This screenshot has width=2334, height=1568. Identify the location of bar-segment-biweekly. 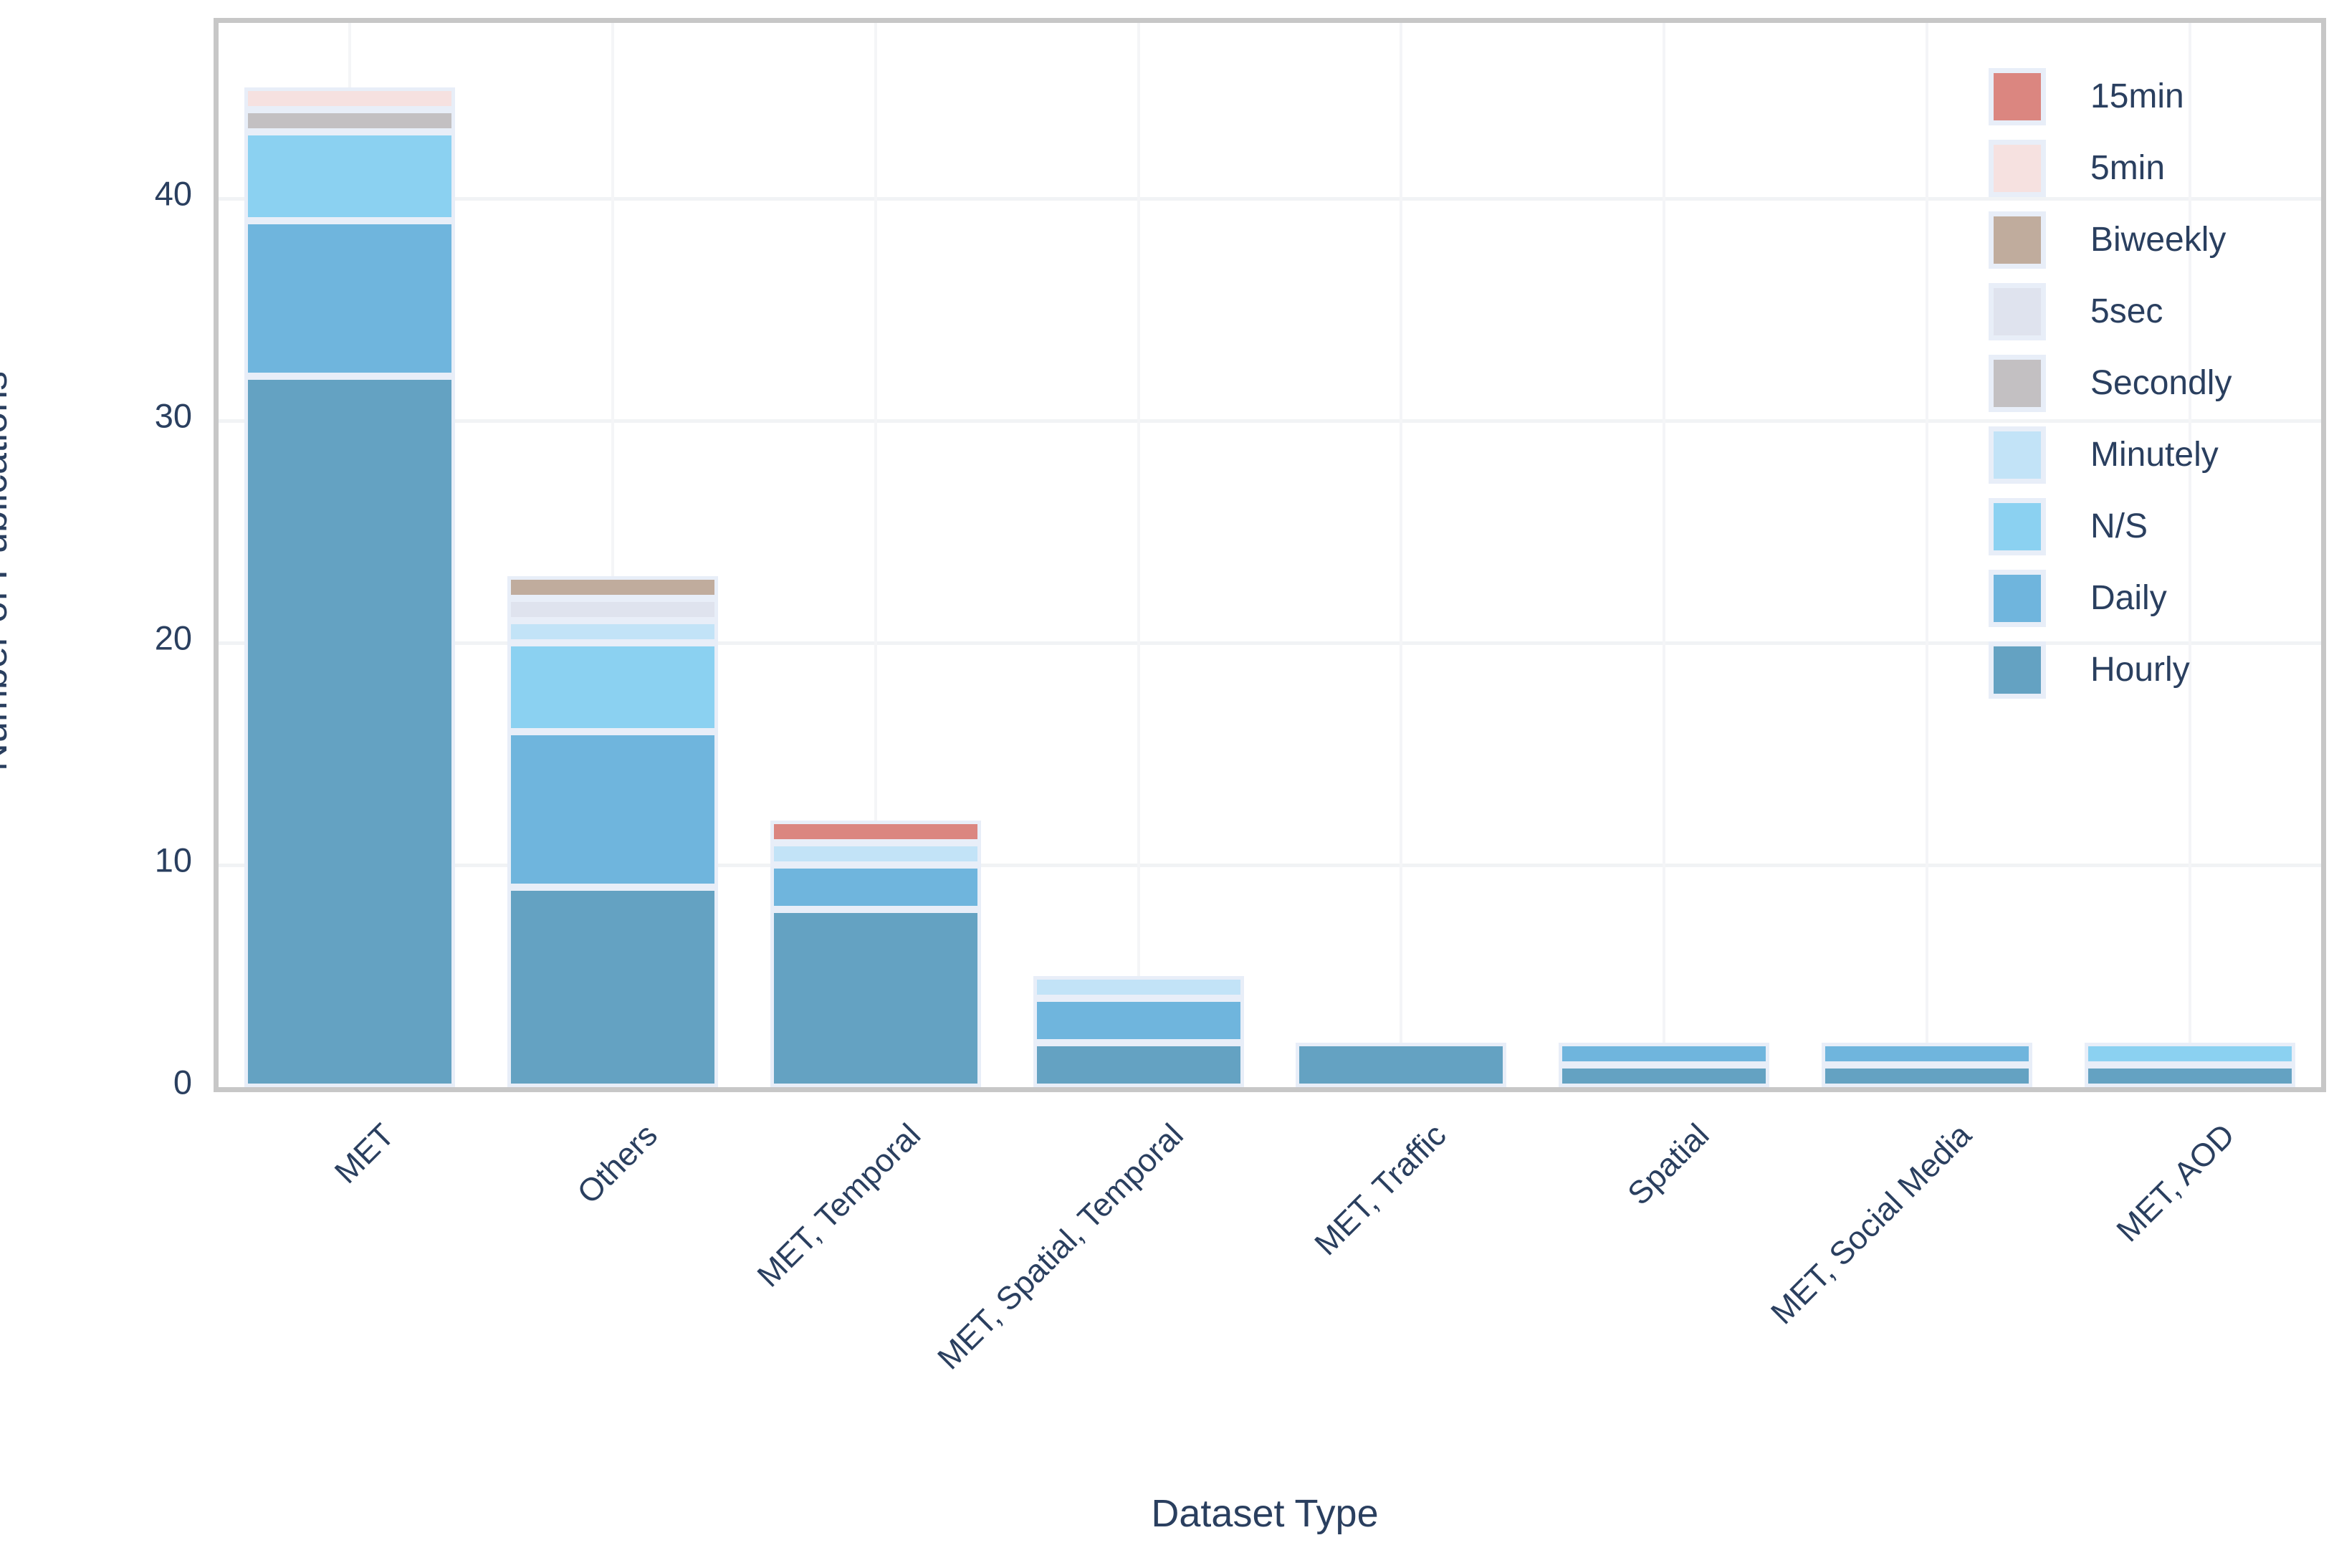
(613, 587).